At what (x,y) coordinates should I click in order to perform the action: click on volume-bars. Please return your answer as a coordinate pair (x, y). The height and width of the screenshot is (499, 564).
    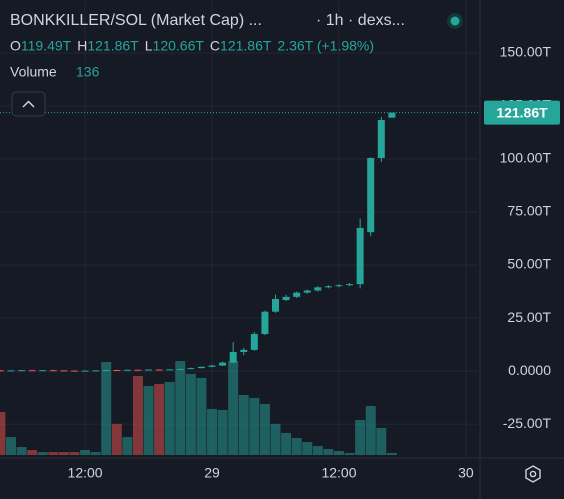
    Looking at the image, I should click on (198, 407).